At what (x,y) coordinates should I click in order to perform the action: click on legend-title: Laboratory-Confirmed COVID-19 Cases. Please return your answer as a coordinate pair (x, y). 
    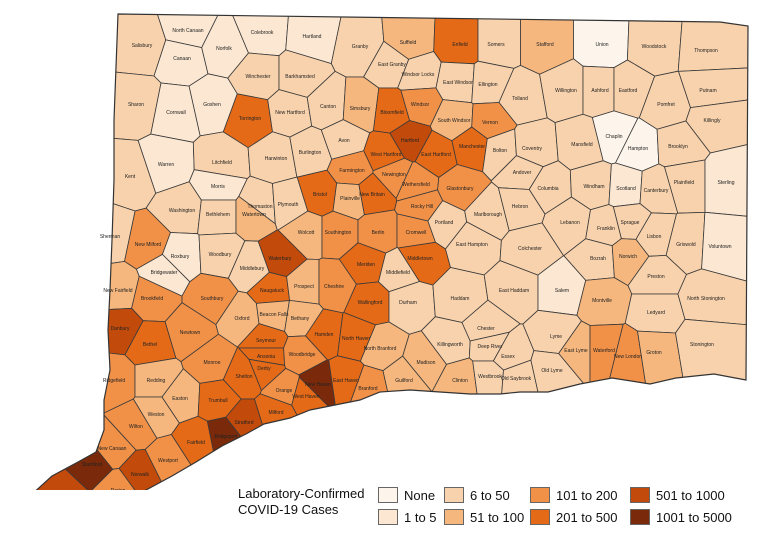
    Looking at the image, I should click on (301, 502).